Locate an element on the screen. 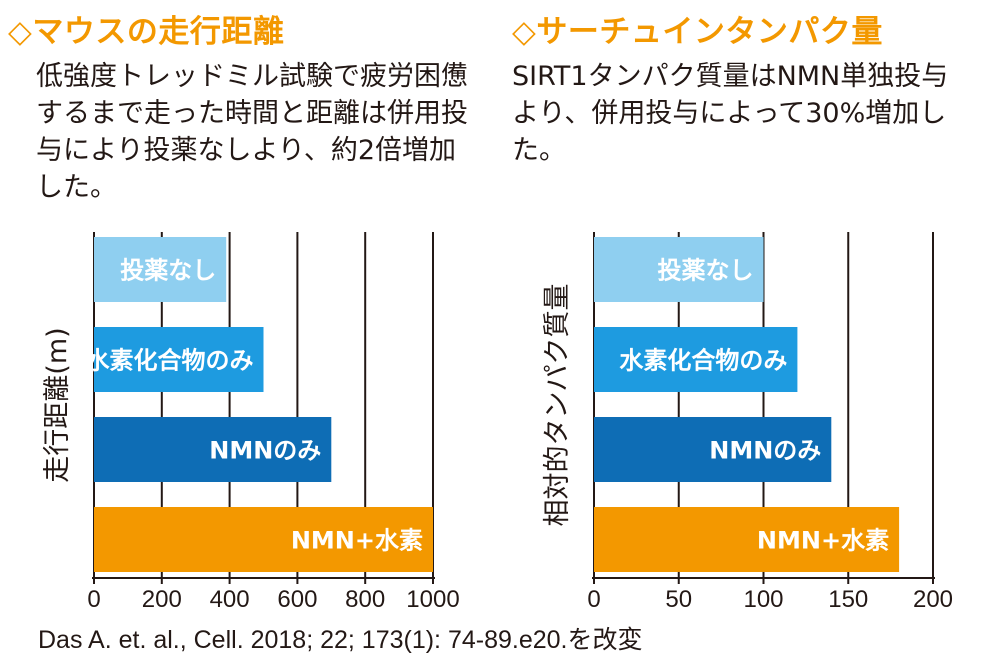  chart2-bar-label: 水素化合物のみ is located at coordinates (703, 361).